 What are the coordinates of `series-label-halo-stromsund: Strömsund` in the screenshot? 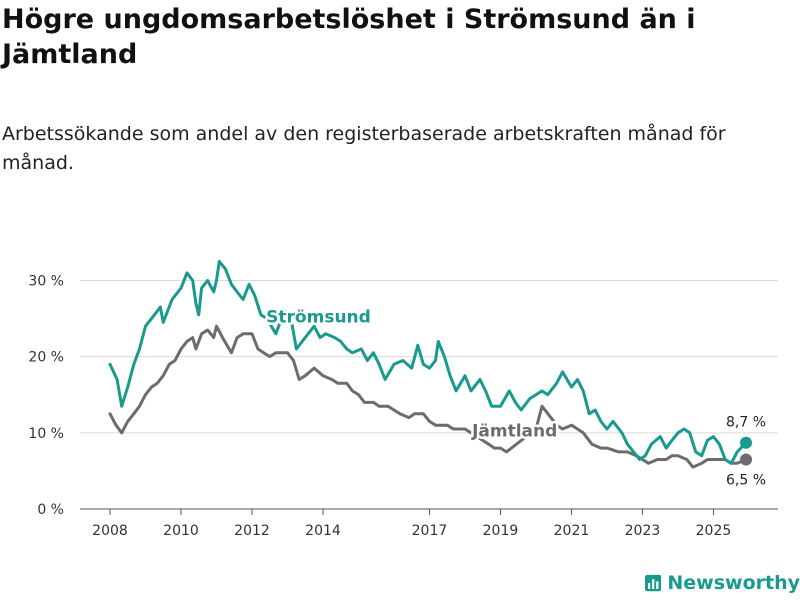 It's located at (318, 317).